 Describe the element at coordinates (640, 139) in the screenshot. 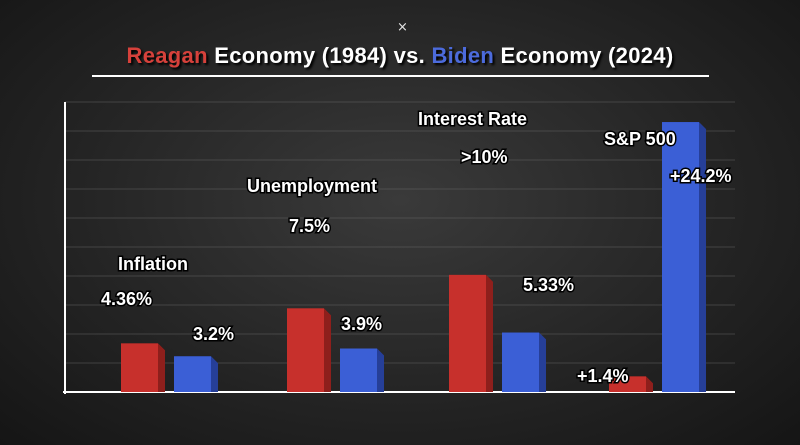

I see `category-label-3: S&P 500` at that location.